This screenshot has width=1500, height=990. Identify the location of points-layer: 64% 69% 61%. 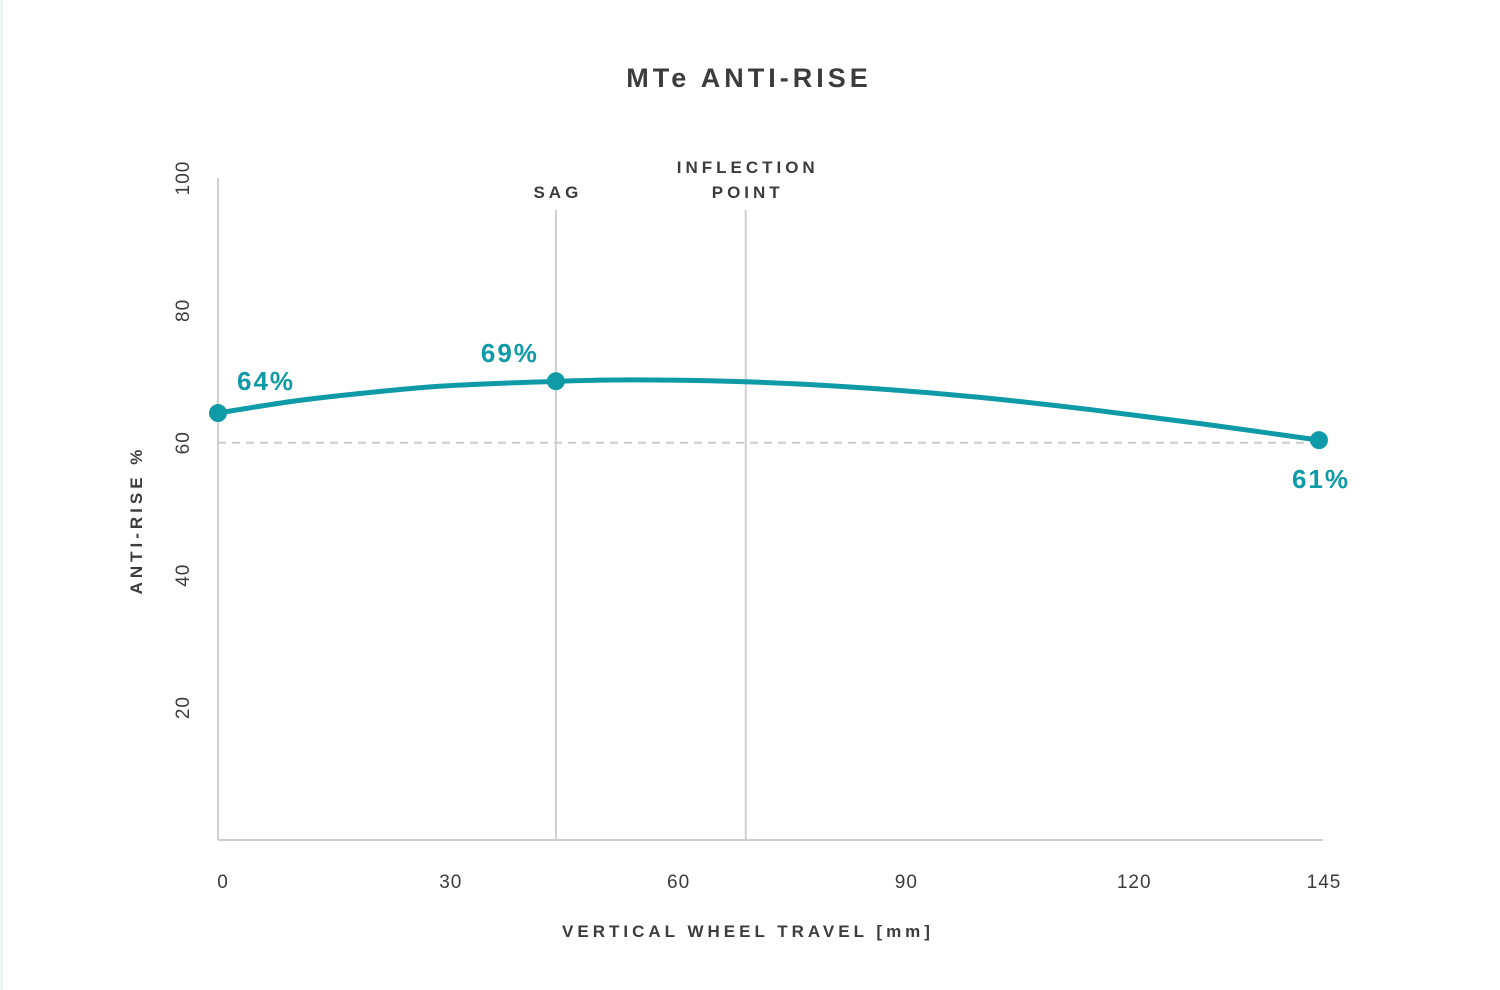
(779, 416).